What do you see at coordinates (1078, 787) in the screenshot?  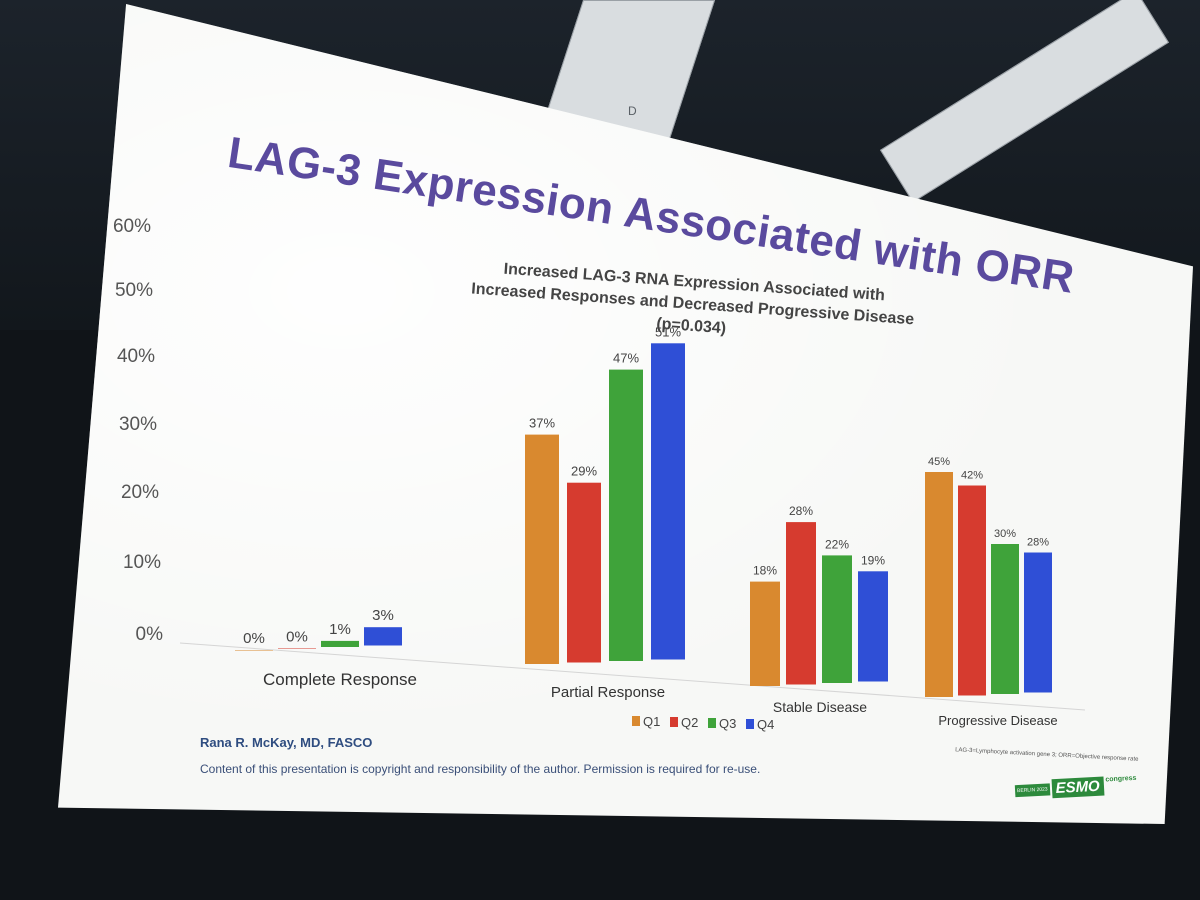 I see `logo-brand: ESMO` at bounding box center [1078, 787].